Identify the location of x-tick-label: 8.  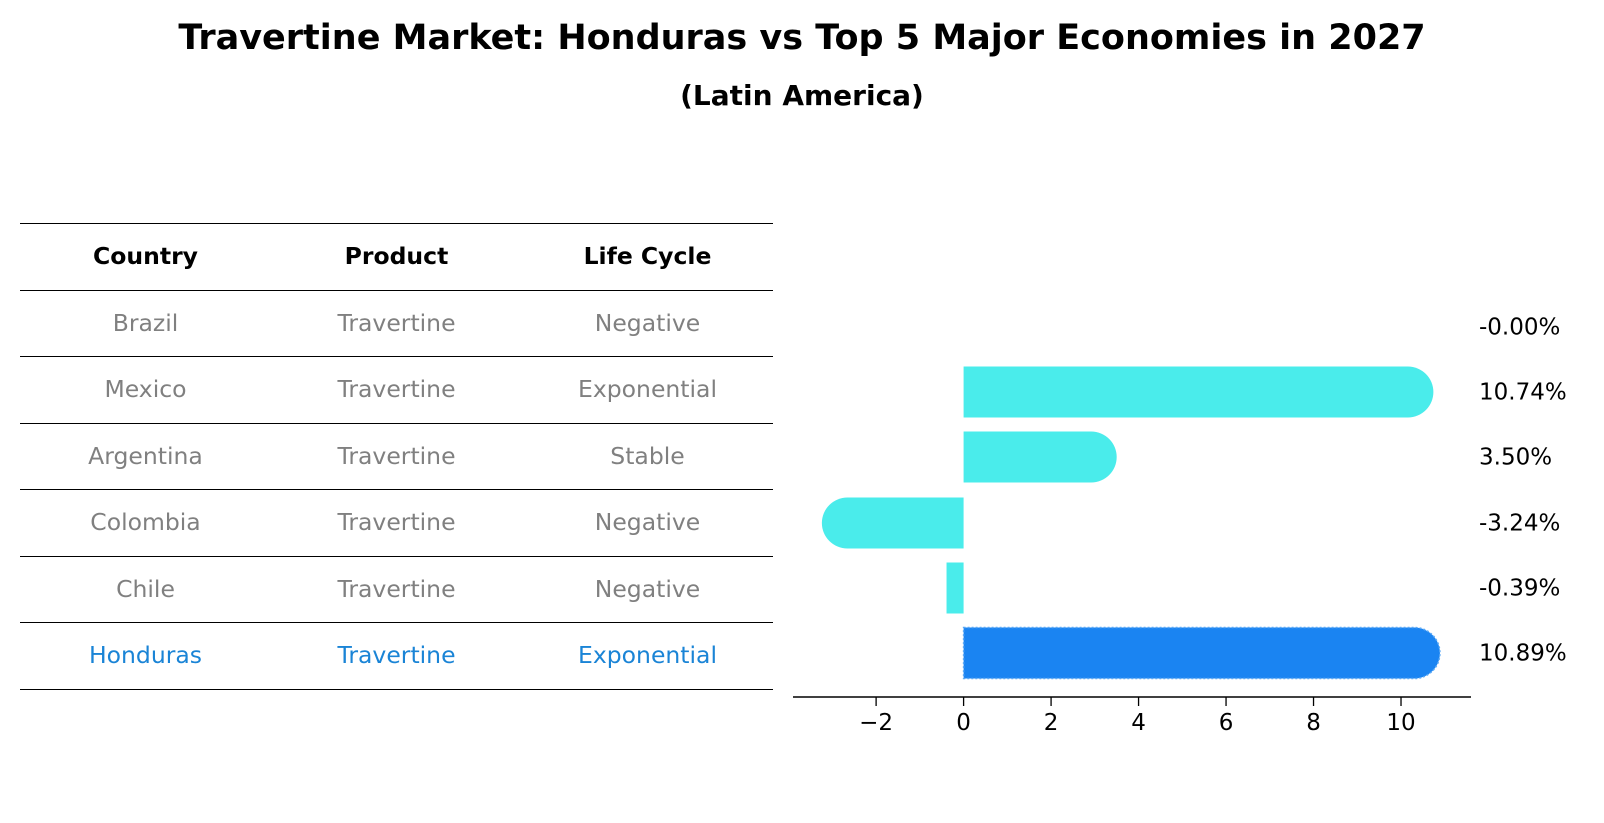
(1313, 723).